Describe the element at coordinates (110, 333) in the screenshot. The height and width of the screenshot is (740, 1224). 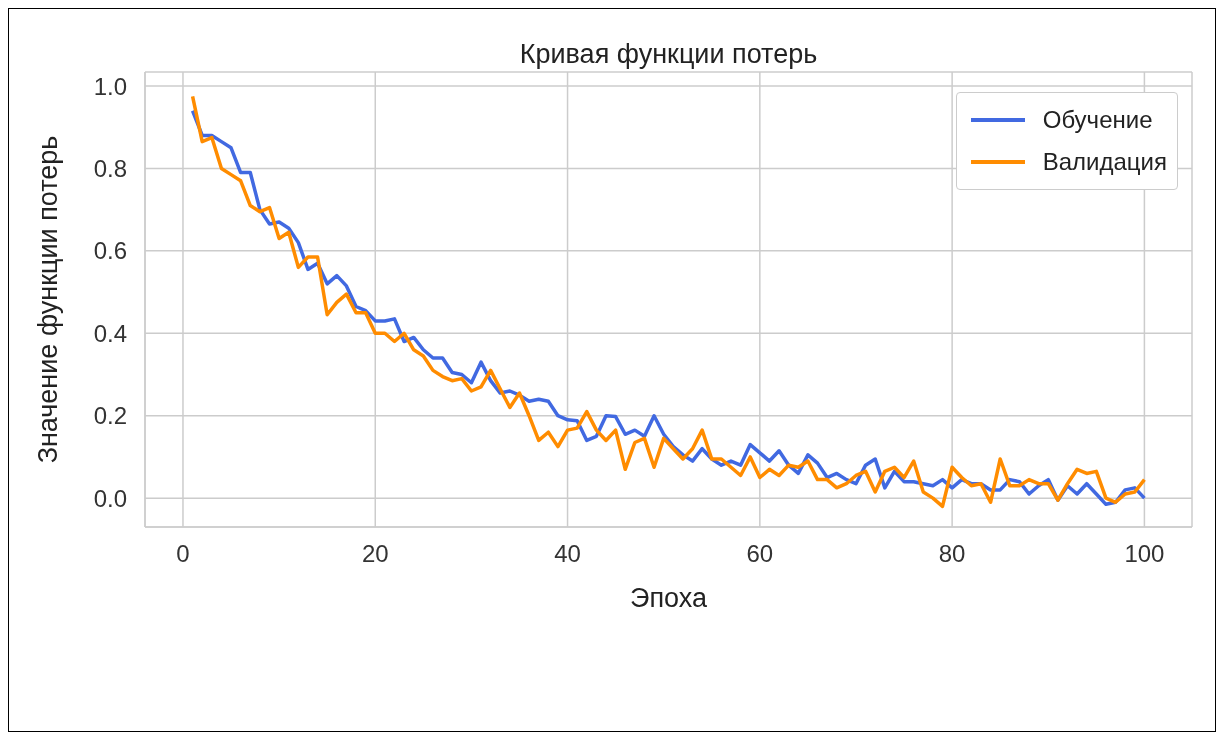
I see `y-tick-label: 0.4` at that location.